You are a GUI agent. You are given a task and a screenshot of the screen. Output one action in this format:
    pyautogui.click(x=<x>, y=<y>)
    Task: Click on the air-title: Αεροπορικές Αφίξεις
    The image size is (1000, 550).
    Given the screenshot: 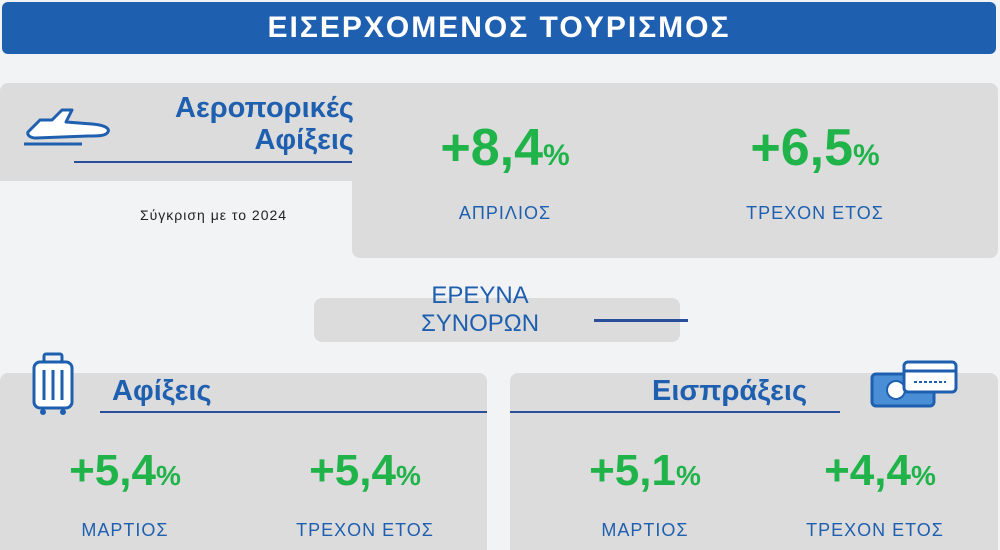 What is the action you would take?
    pyautogui.click(x=237, y=124)
    